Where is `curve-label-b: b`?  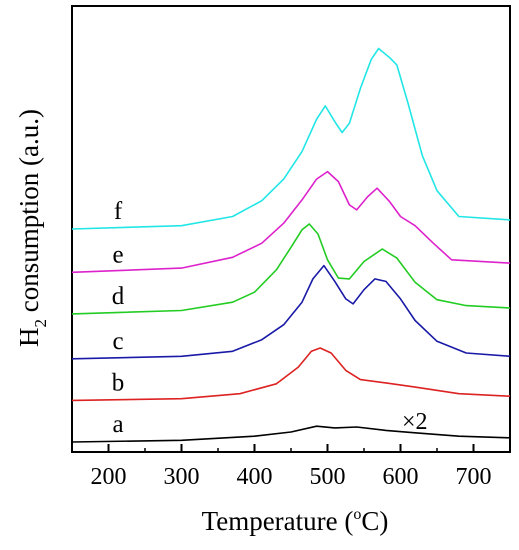
curve-label-b: b is located at coordinates (118, 382).